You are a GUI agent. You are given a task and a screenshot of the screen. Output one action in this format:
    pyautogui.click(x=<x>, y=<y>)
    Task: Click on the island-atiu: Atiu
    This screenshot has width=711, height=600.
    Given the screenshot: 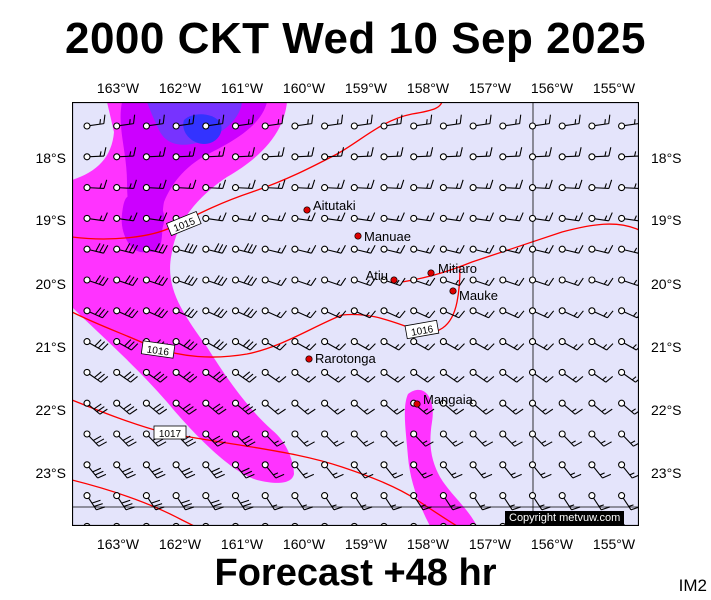 What is the action you would take?
    pyautogui.click(x=382, y=276)
    